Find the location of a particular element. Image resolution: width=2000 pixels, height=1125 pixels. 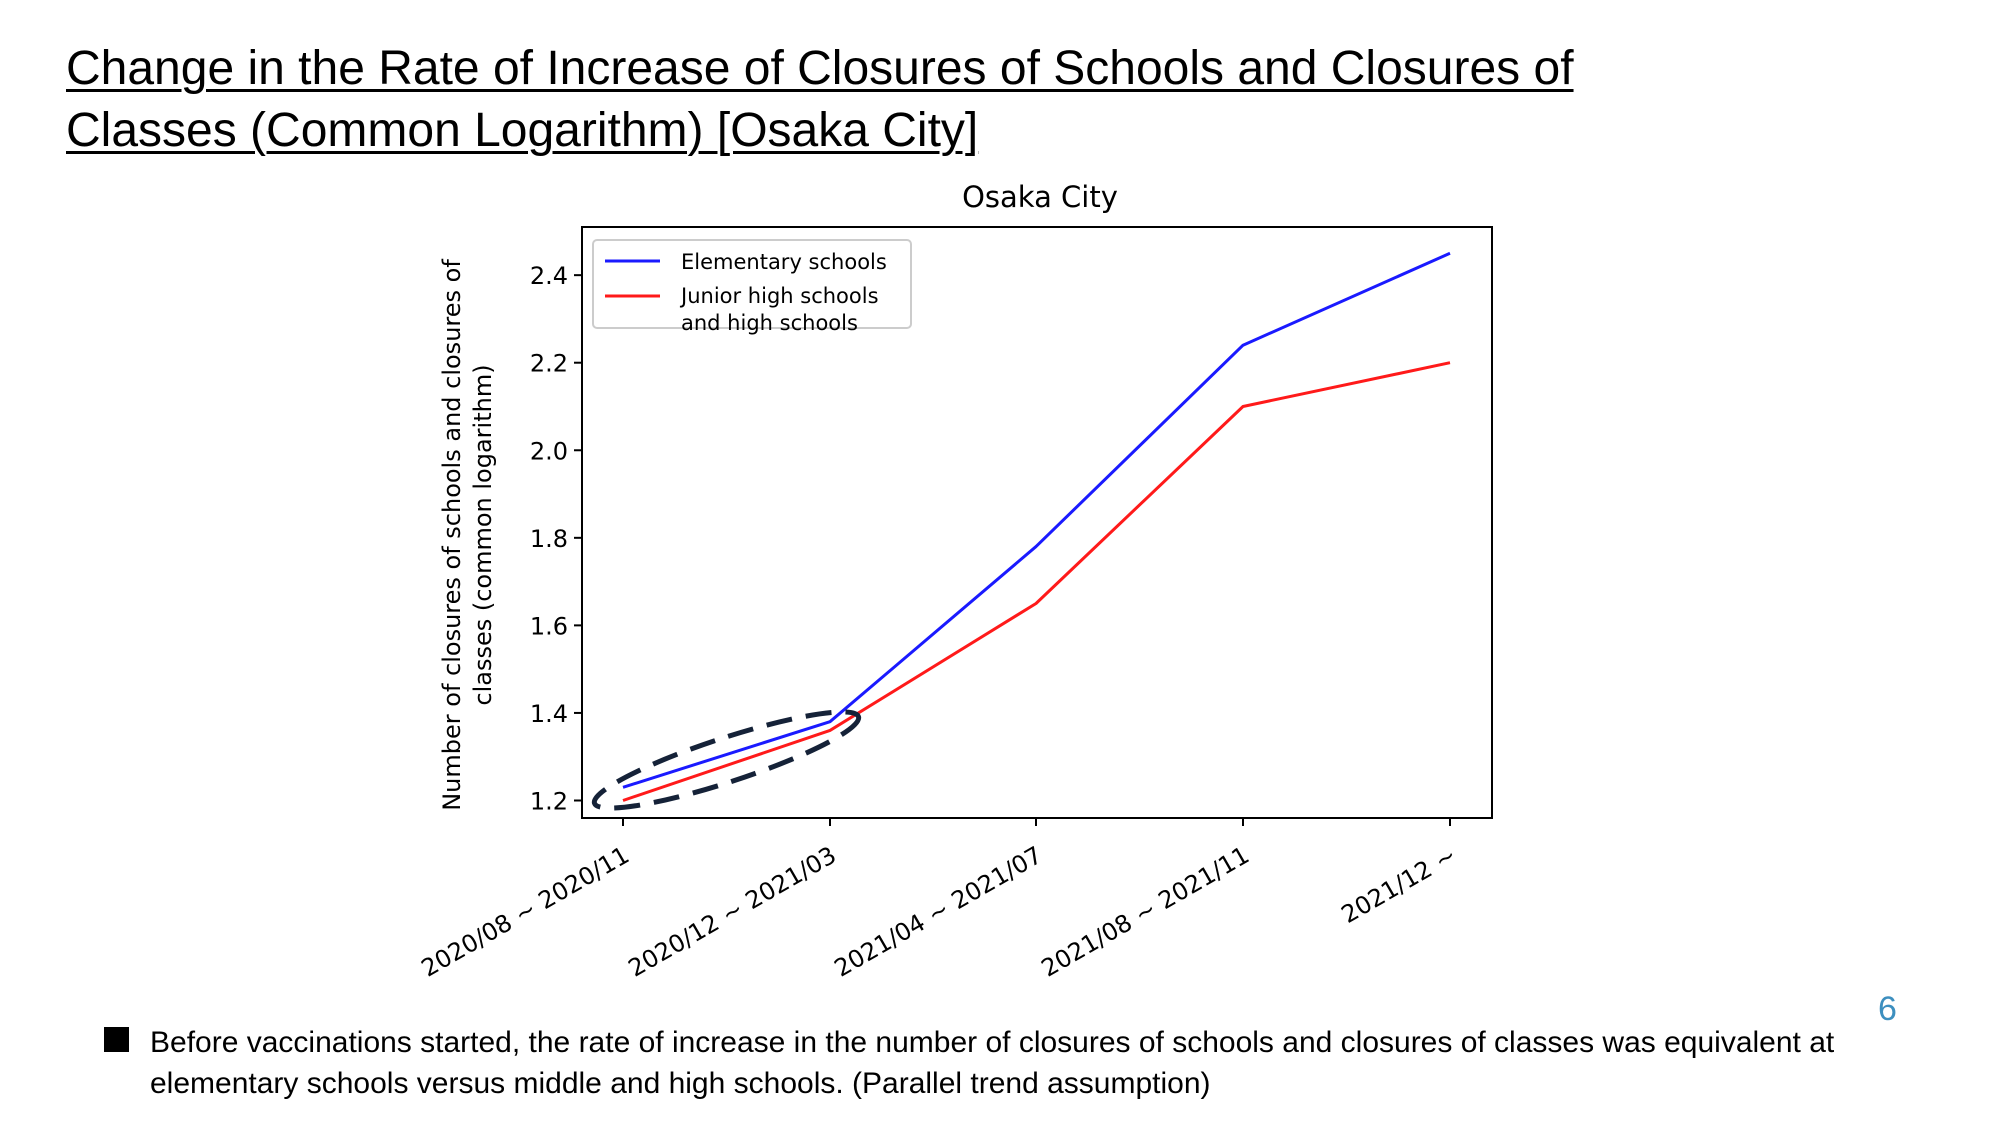

legend-label-2: Junior high schools and high schools is located at coordinates (779, 309).